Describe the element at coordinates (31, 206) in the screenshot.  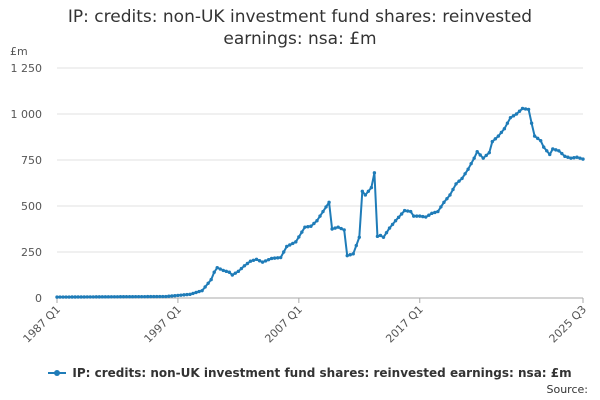
I see `y-tick-label: 500` at that location.